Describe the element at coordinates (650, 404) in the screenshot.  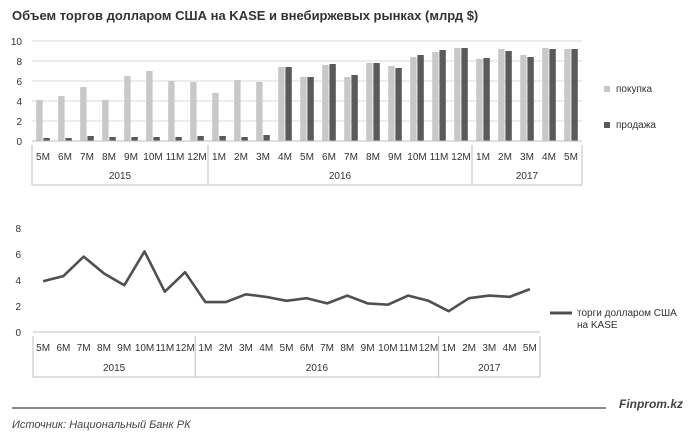
I see `brand-label: Finprom.kz` at that location.